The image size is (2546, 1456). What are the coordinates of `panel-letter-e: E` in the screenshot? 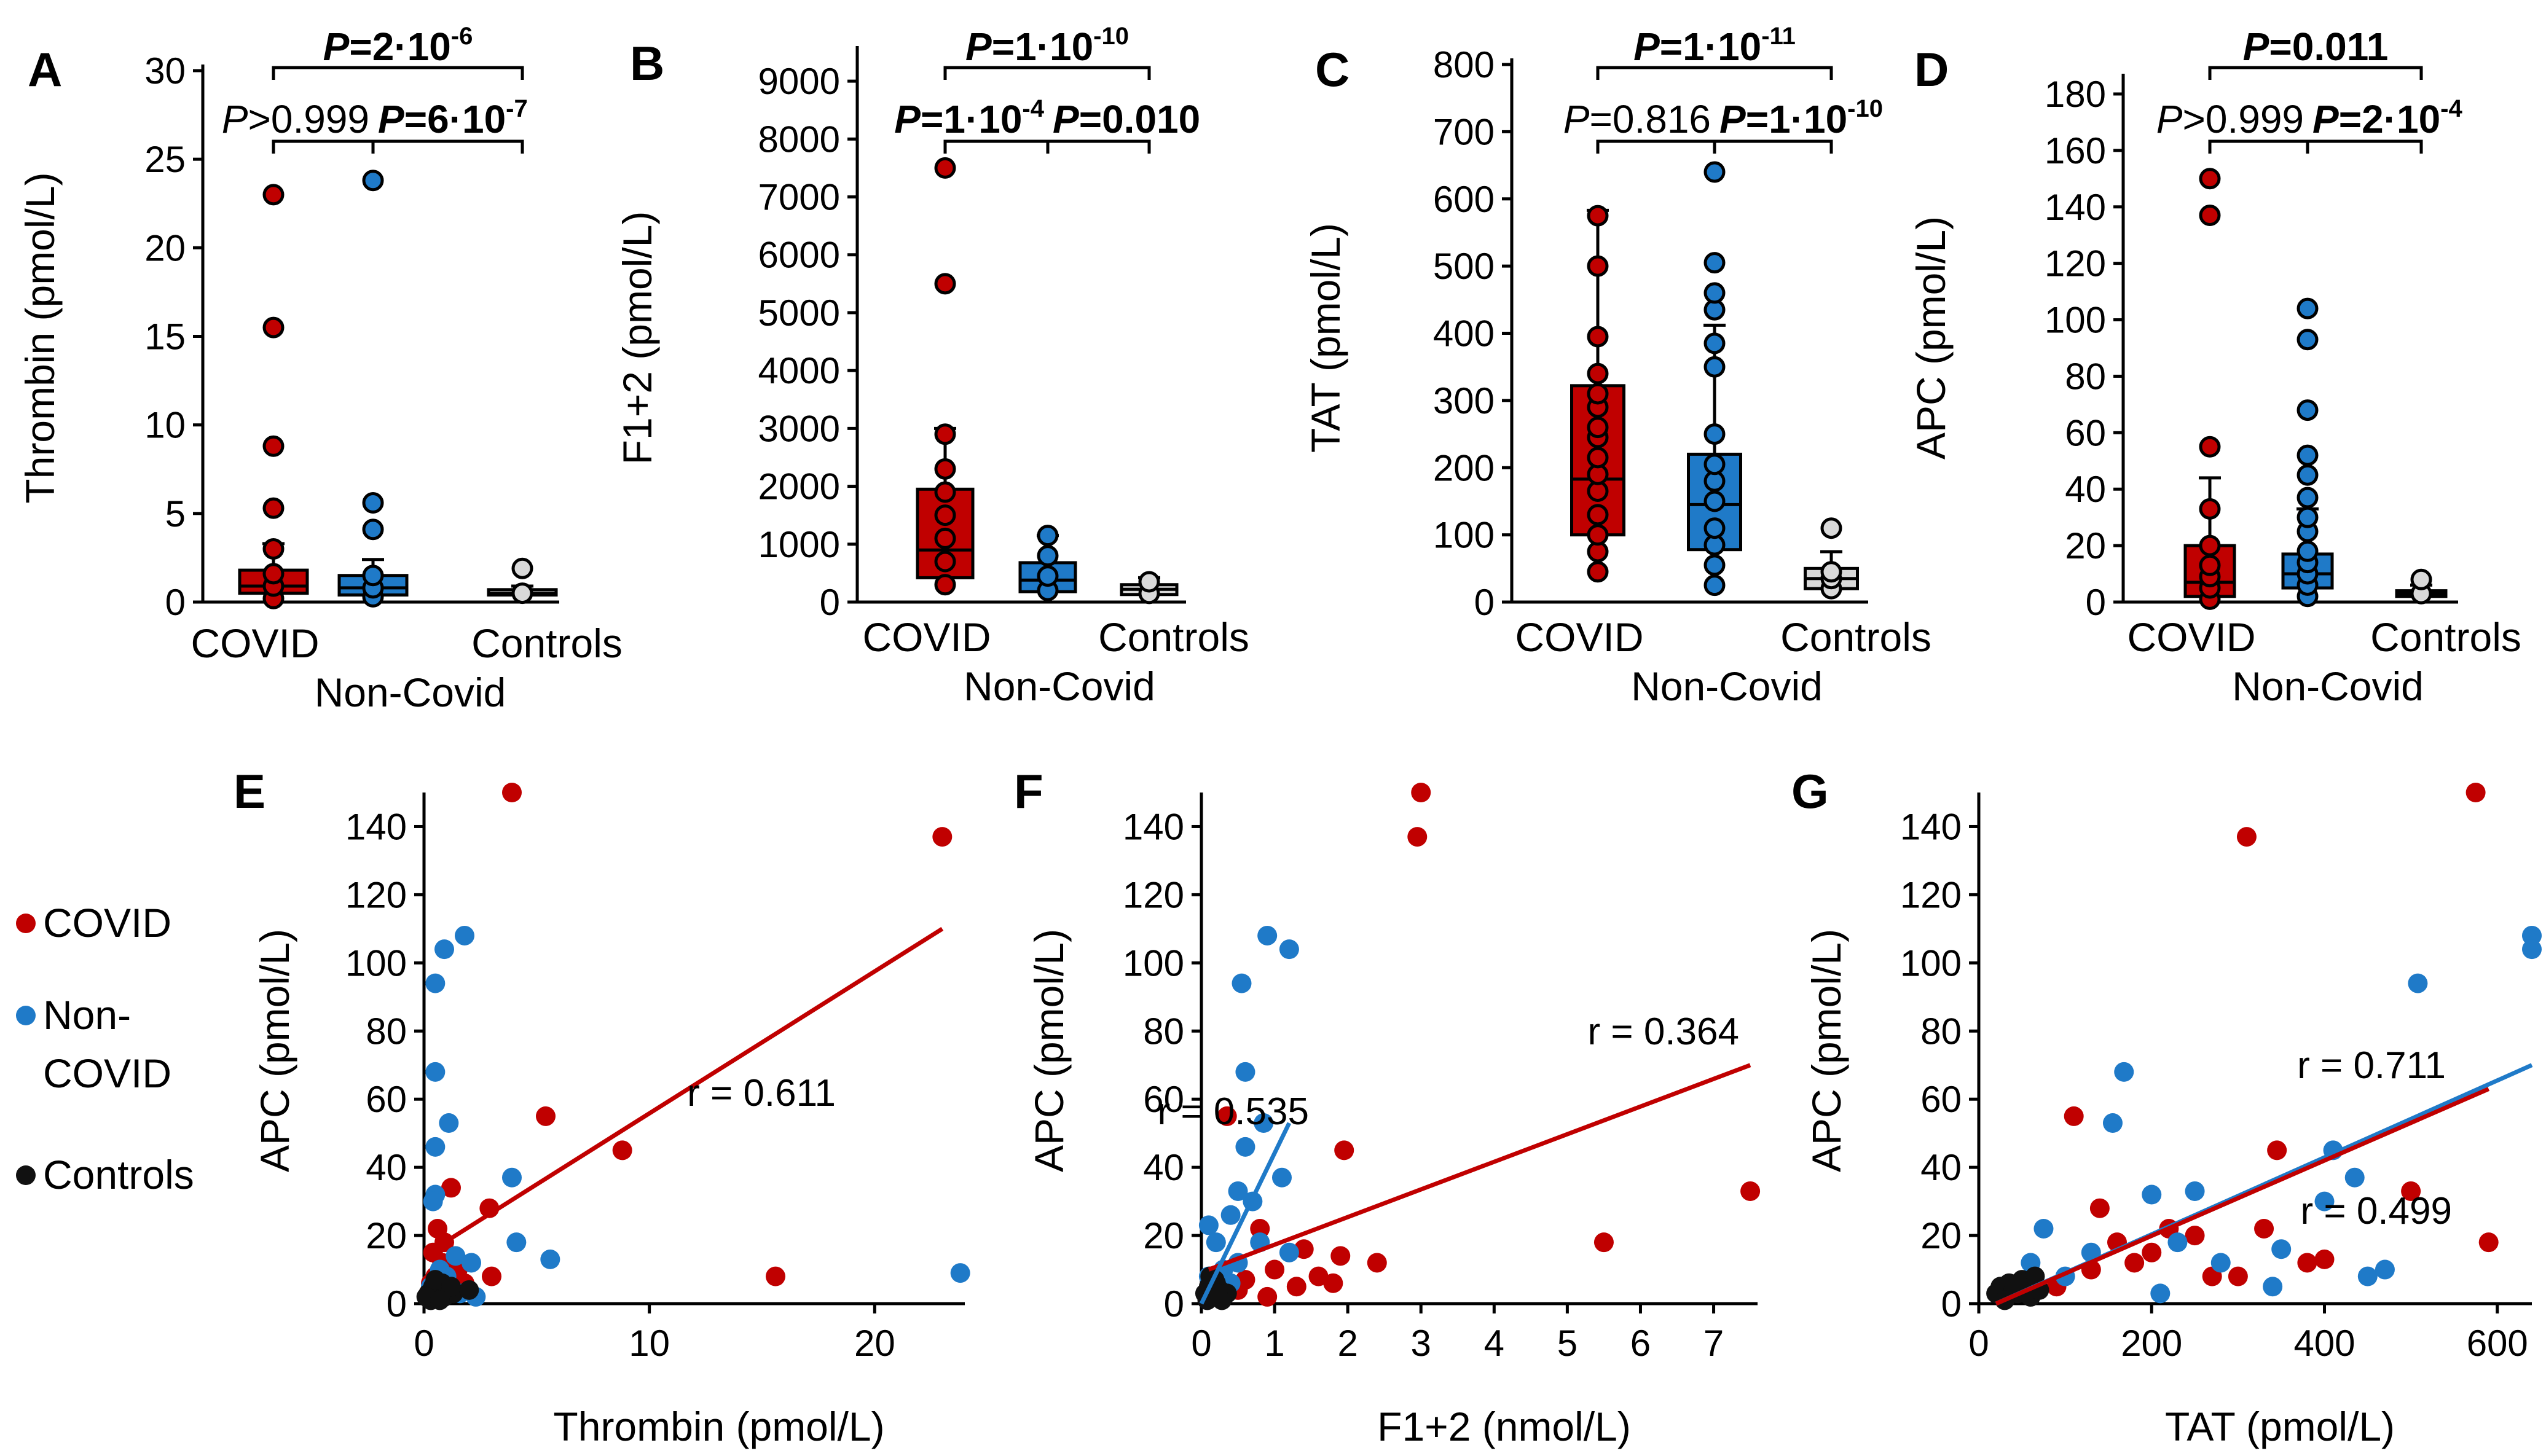 It's located at (249, 791).